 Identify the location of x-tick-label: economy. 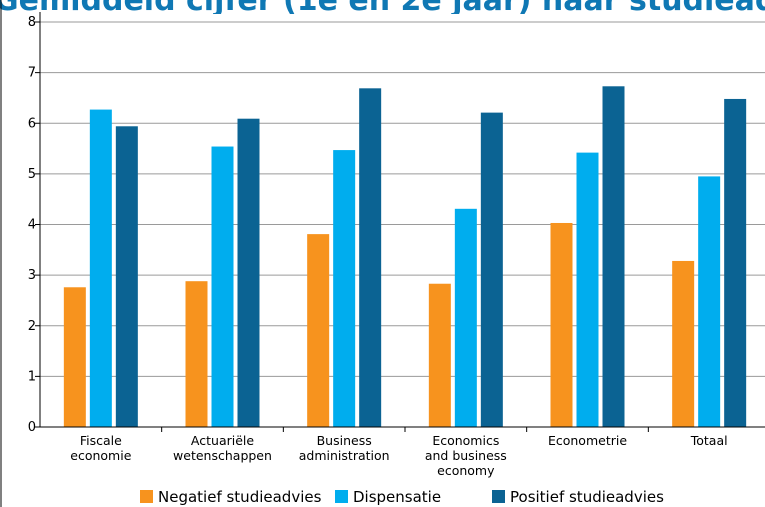
(466, 470).